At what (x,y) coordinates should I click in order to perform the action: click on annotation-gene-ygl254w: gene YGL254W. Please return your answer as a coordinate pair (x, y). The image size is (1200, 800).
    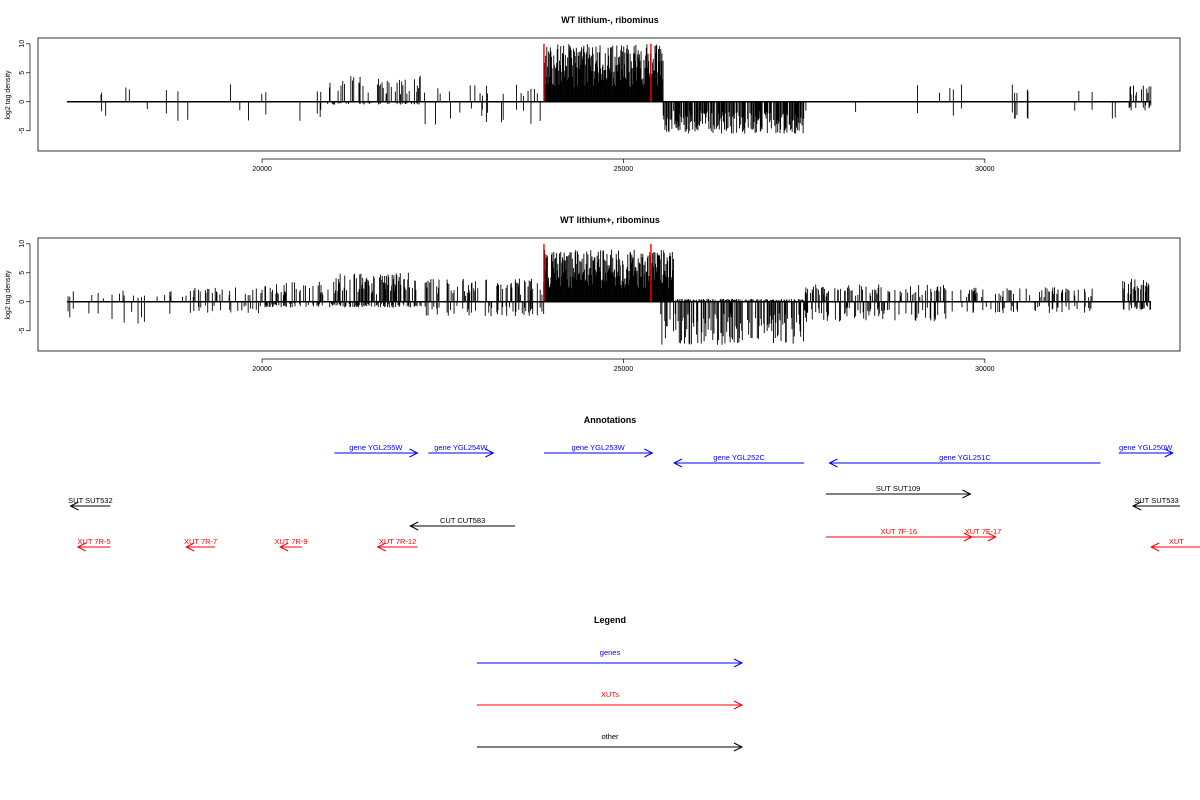
    Looking at the image, I should click on (461, 450).